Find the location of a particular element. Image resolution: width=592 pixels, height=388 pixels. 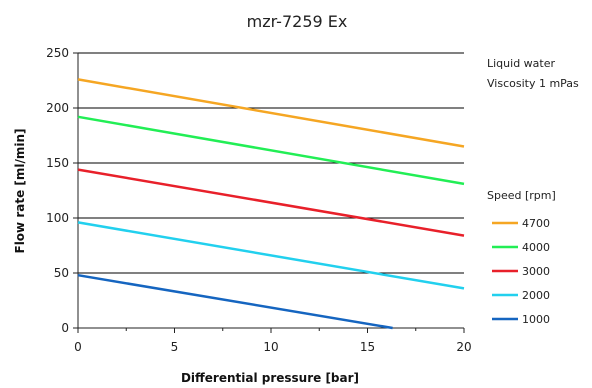

legend: 4700 4000 3000 2000 1000 is located at coordinates (521, 271).